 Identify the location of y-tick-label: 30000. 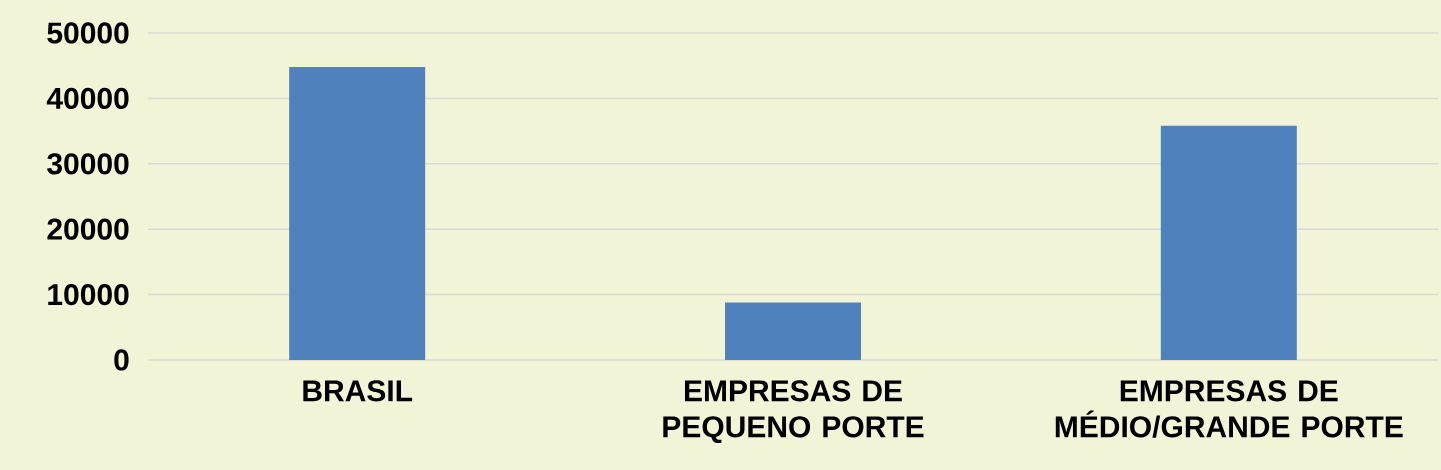
(88, 164).